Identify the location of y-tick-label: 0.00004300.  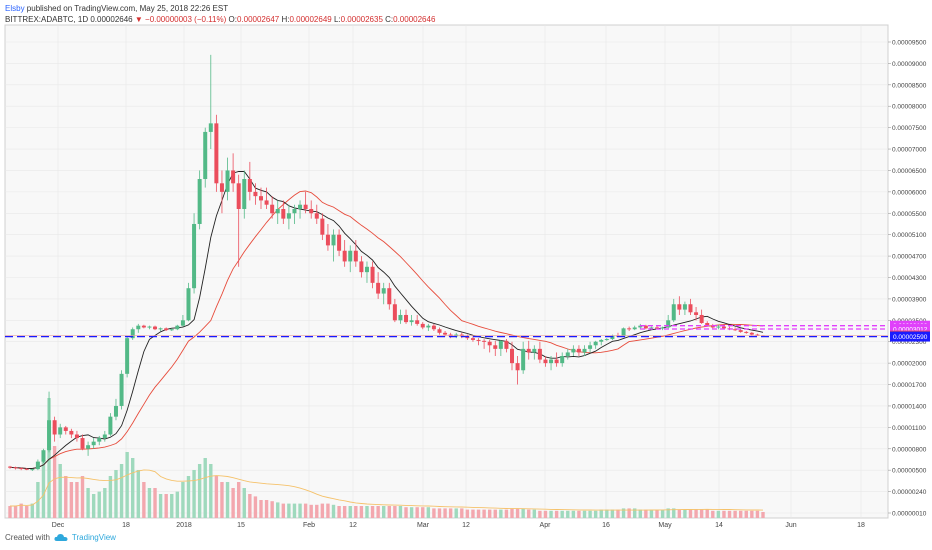
(909, 278).